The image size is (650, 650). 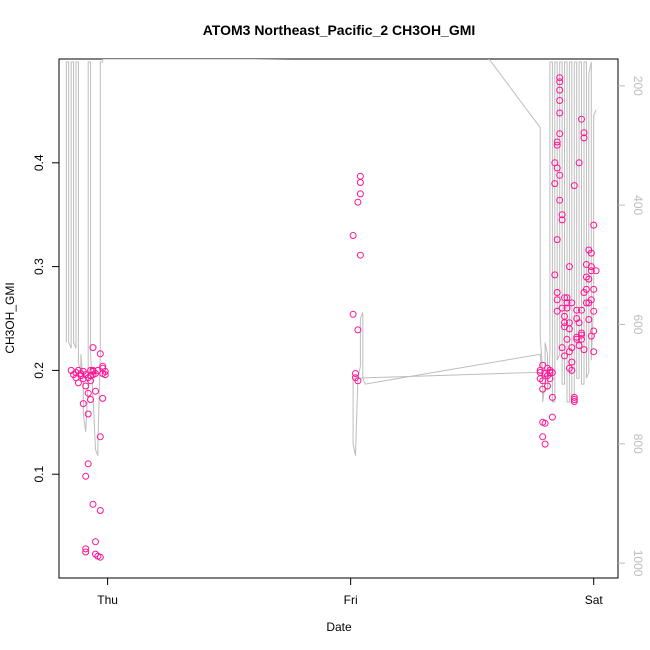 What do you see at coordinates (350, 592) in the screenshot?
I see `x-axis: Thu Fri Sat` at bounding box center [350, 592].